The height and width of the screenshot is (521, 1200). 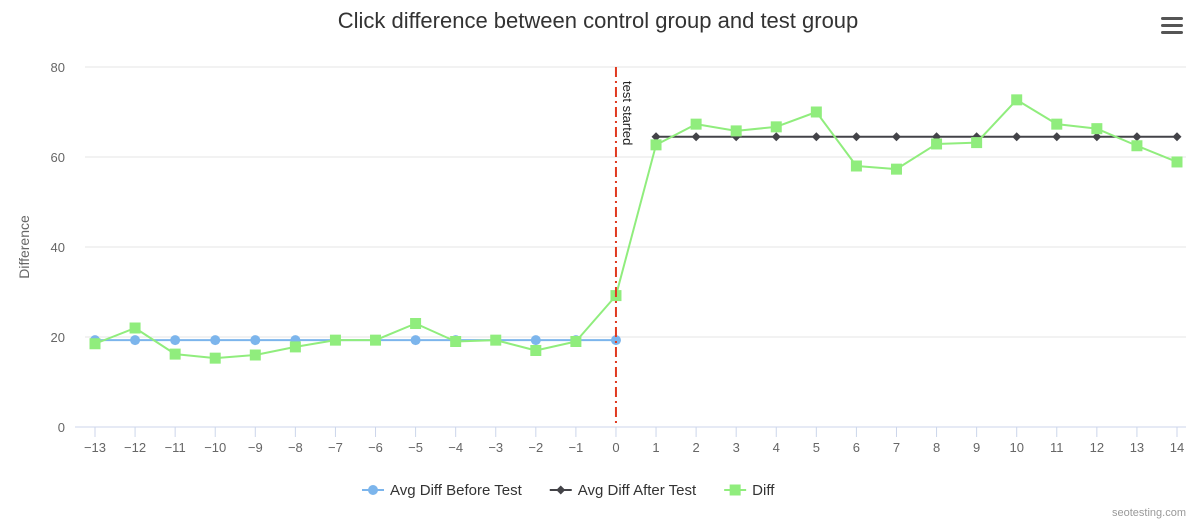 What do you see at coordinates (816, 447) in the screenshot?
I see `x-tick-label: 5` at bounding box center [816, 447].